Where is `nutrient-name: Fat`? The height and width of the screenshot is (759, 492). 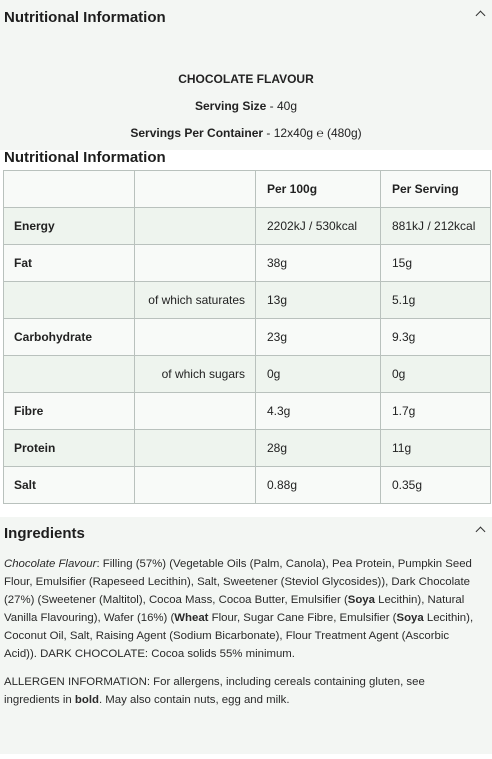 nutrient-name: Fat is located at coordinates (69, 263).